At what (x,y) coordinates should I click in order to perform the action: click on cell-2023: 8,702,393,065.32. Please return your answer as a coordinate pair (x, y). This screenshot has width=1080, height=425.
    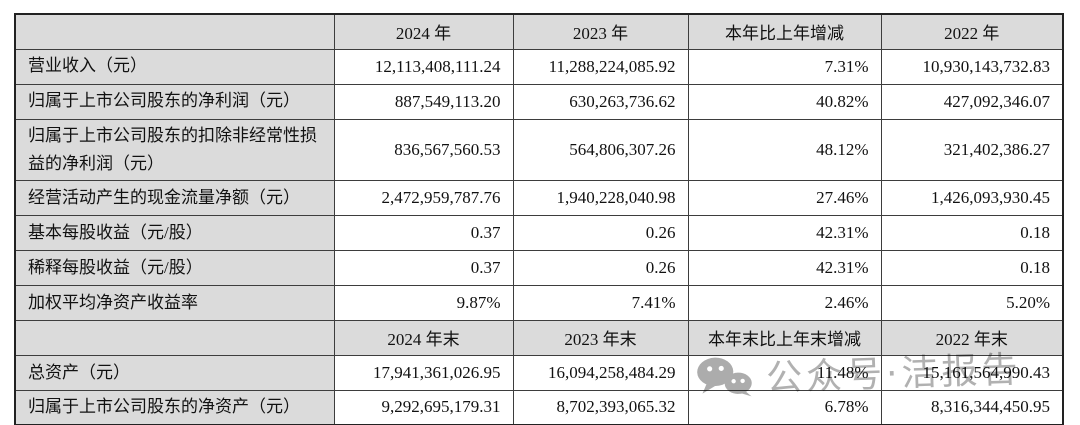
    Looking at the image, I should click on (600, 407).